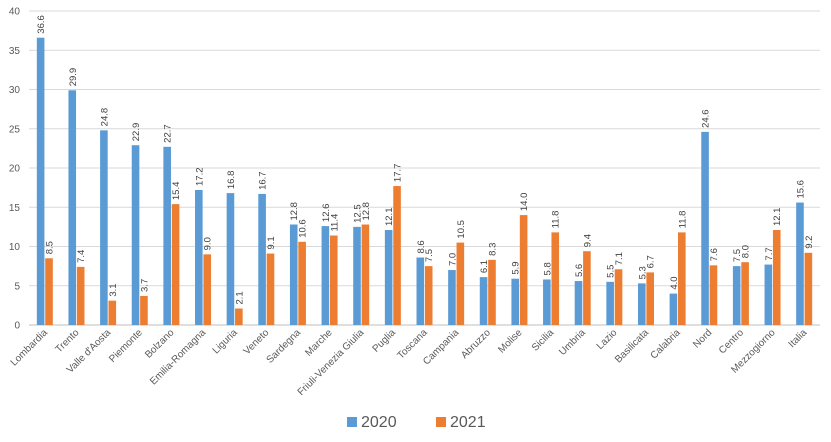 Image resolution: width=831 pixels, height=442 pixels. Describe the element at coordinates (284, 346) in the screenshot. I see `category-label: Sardegna` at that location.